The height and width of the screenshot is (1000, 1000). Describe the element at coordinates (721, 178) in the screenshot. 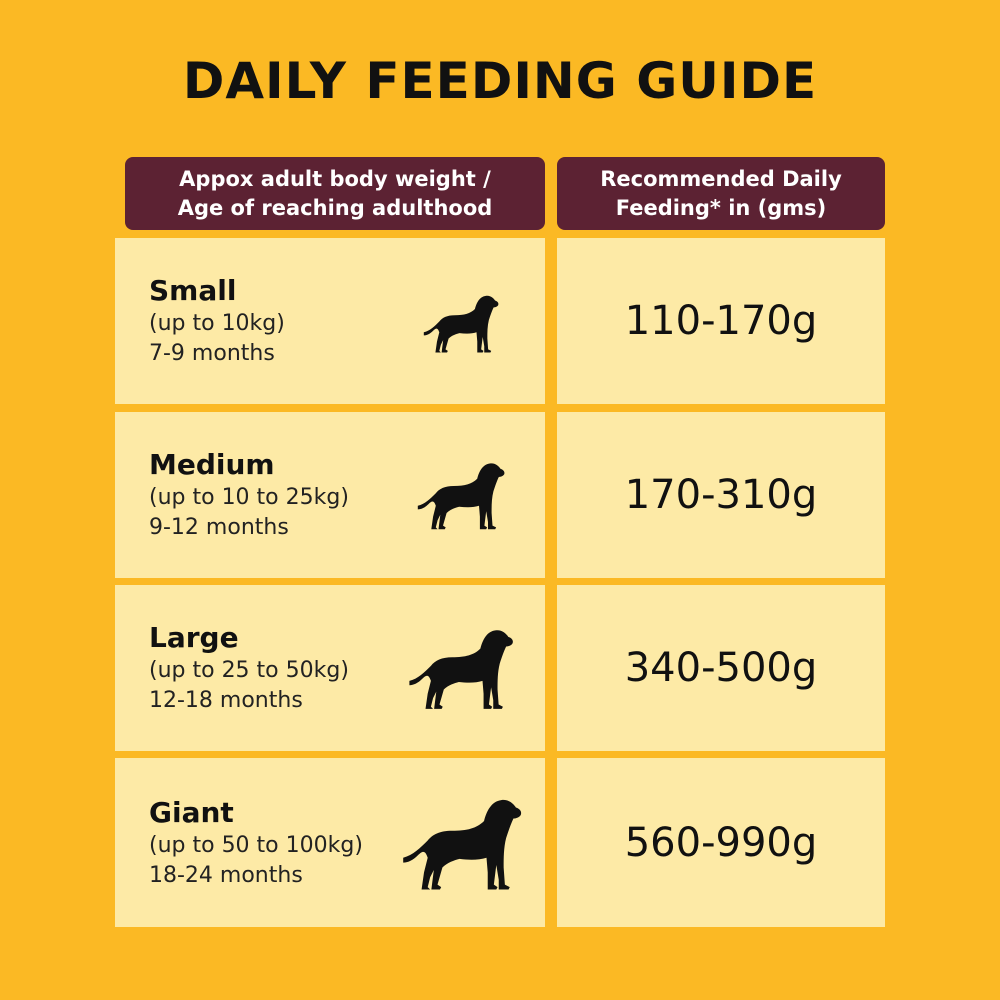

I see `header-line: Recommended Daily` at that location.